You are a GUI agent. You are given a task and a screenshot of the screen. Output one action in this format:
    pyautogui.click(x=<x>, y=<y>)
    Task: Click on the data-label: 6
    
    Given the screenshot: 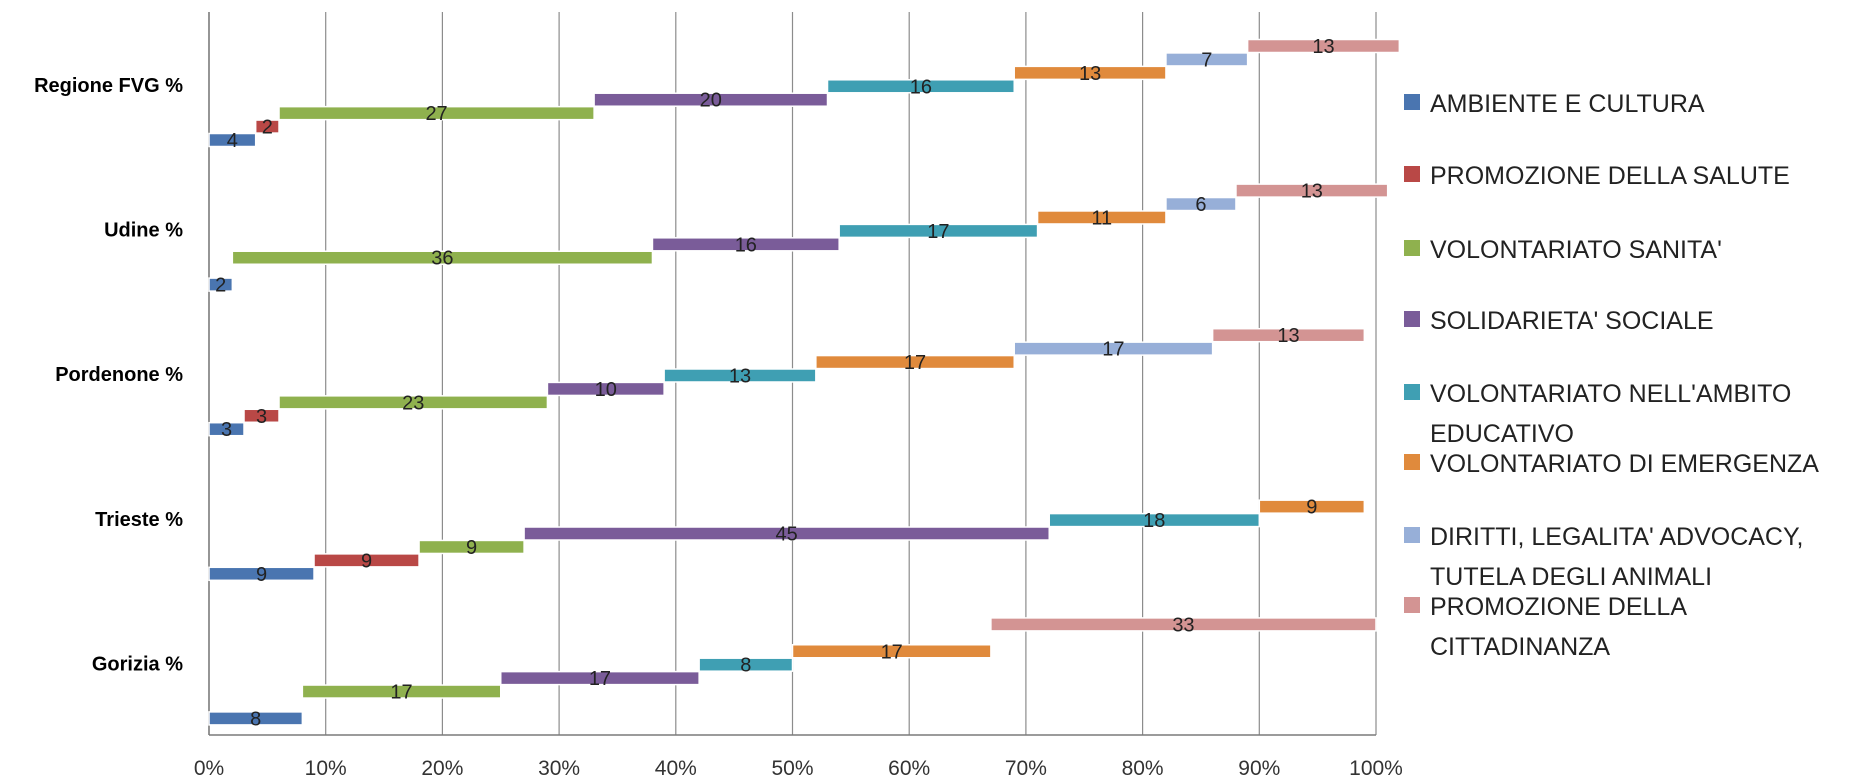 What is the action you would take?
    pyautogui.click(x=1200, y=205)
    